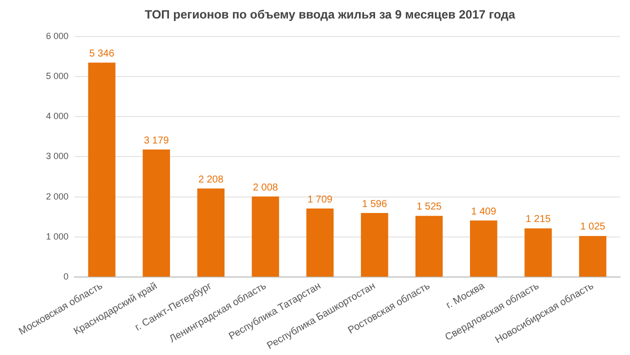 The height and width of the screenshot is (355, 630). I want to click on y-tick-label: 4 000, so click(57, 116).